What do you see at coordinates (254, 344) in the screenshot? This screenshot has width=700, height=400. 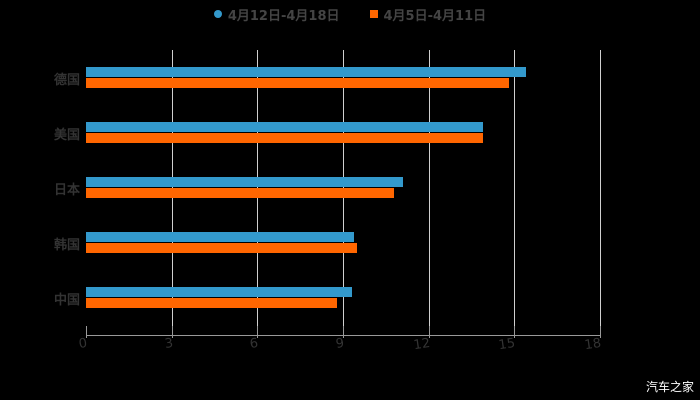 I see `x-tick-label: 6` at bounding box center [254, 344].